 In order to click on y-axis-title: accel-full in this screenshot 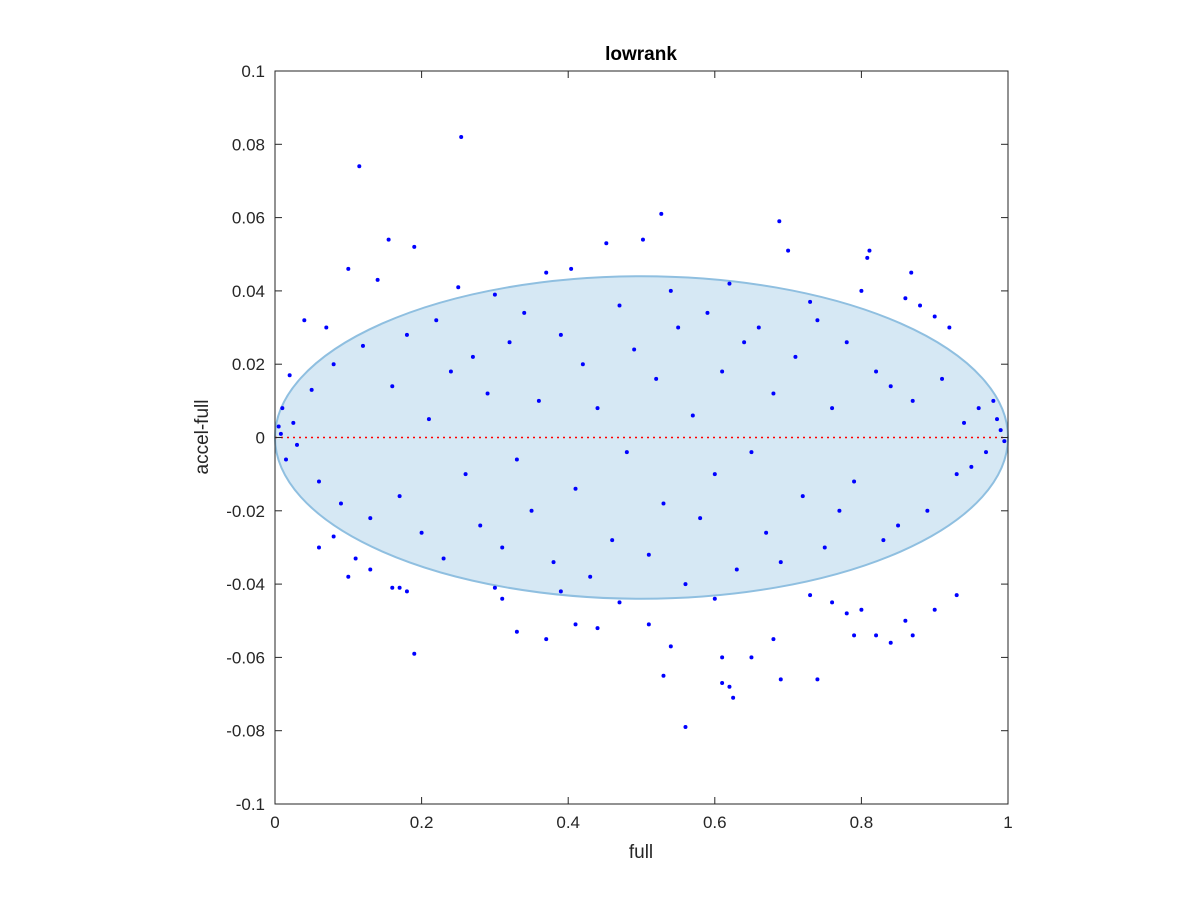, I will do `click(202, 437)`.